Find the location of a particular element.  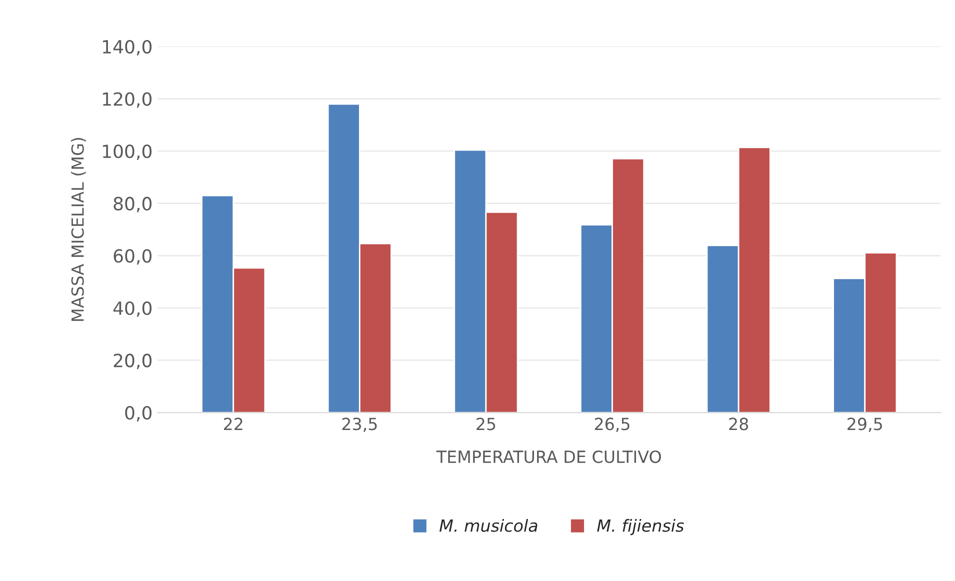

x-tick-label: 22 is located at coordinates (233, 424).